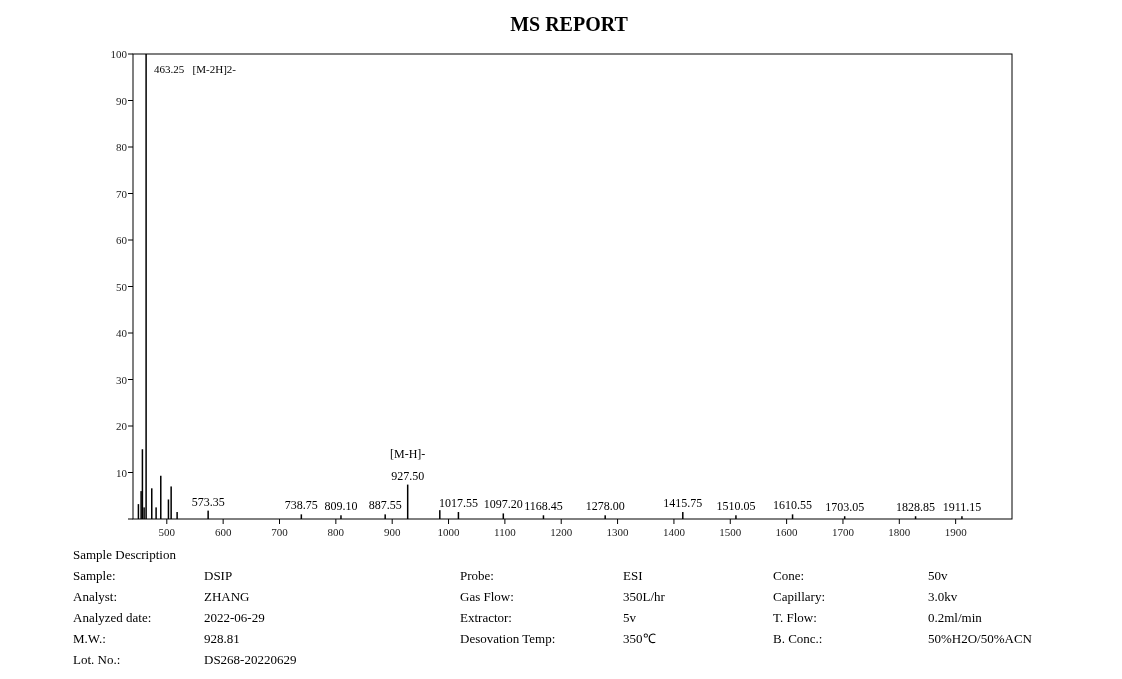 Image resolution: width=1122 pixels, height=679 pixels. Describe the element at coordinates (301, 505) in the screenshot. I see `annotation: 738.75` at that location.